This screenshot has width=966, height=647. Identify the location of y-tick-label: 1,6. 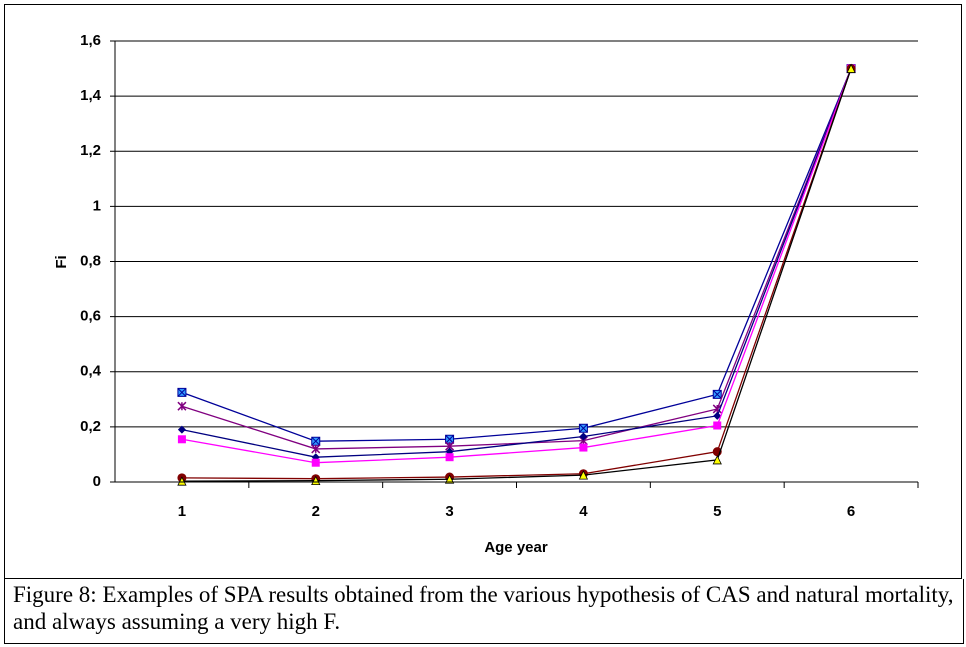
(90, 40).